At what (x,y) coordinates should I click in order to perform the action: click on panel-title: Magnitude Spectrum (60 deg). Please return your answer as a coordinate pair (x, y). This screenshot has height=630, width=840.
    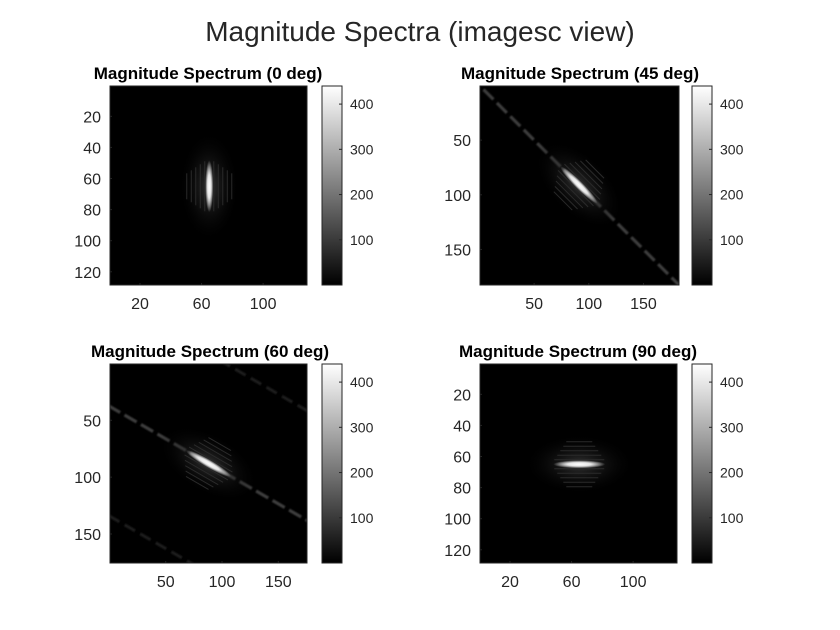
    Looking at the image, I should click on (210, 351).